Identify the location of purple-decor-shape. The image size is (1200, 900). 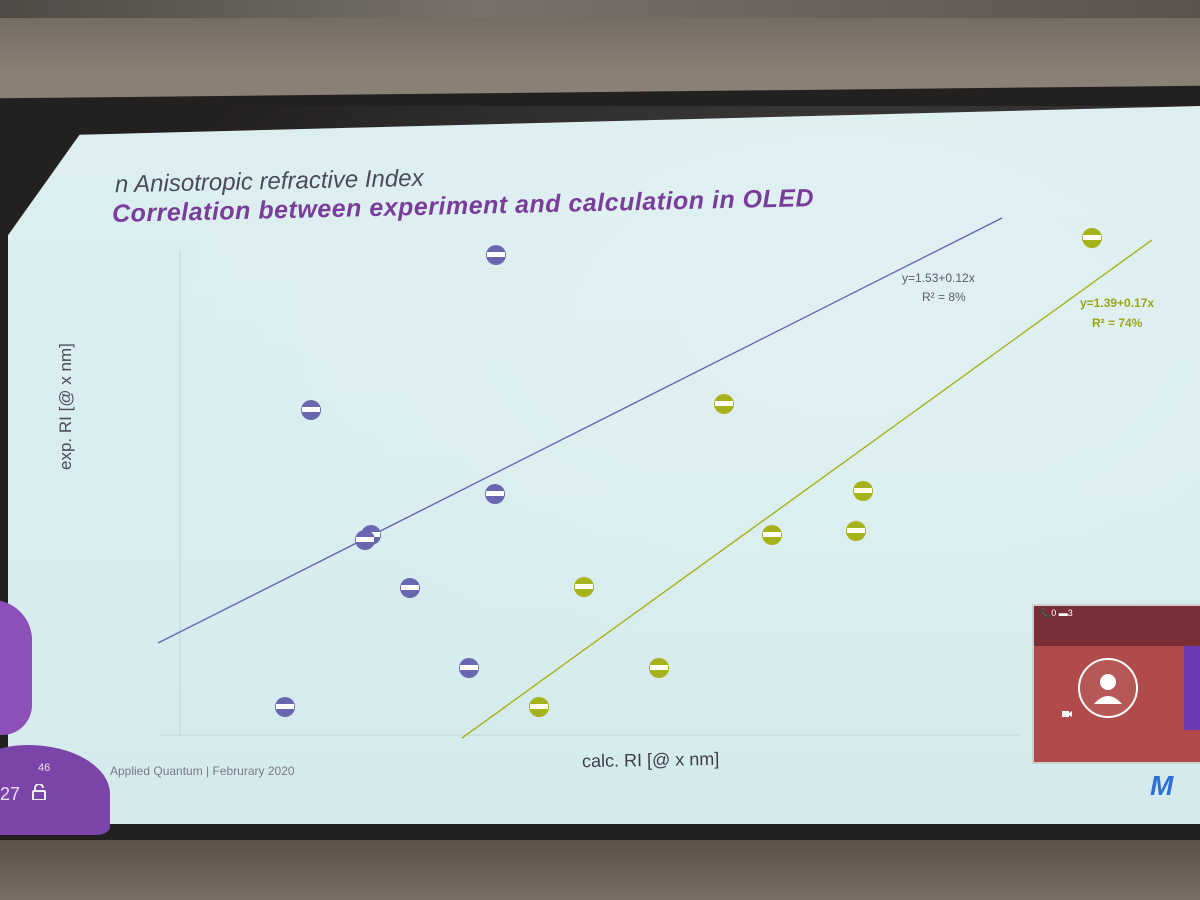
(16, 667).